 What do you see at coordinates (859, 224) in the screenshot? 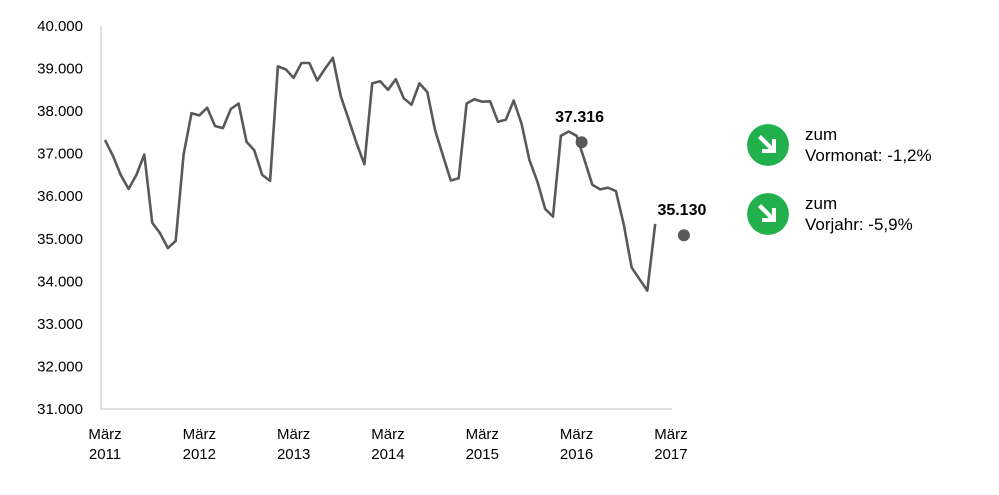
I see `info-line-2: Vorjahr: -5,9%` at bounding box center [859, 224].